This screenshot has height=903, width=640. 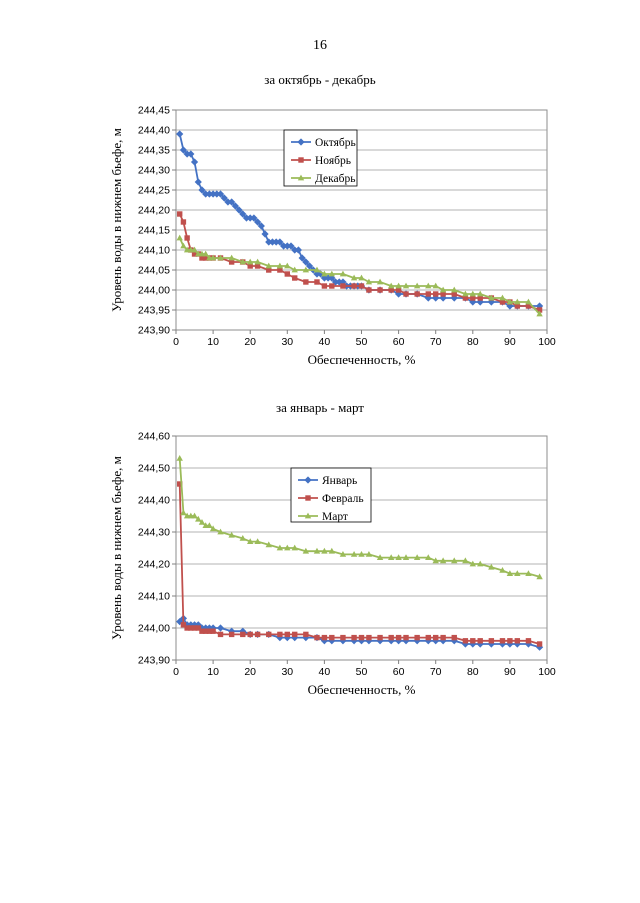 I want to click on chart-title-jan-mar: за январь - март, so click(x=319, y=407).